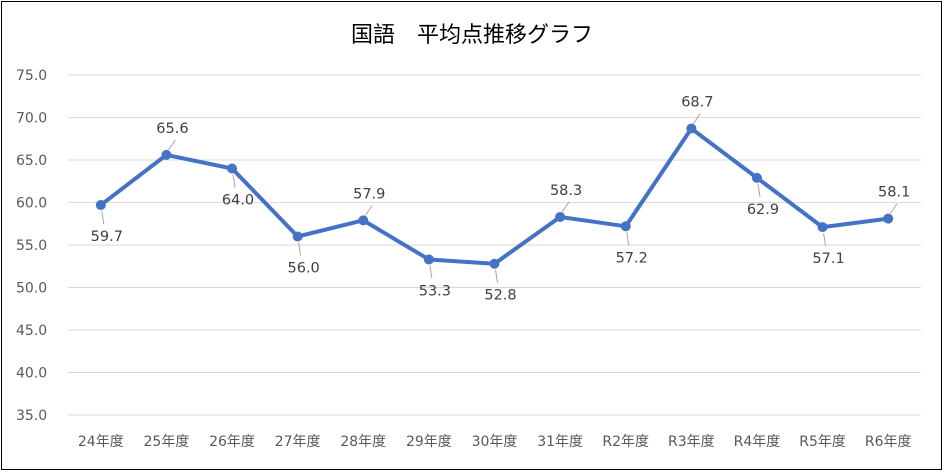 Image resolution: width=945 pixels, height=473 pixels. Describe the element at coordinates (31, 76) in the screenshot. I see `y-tick-label: 75.0` at that location.